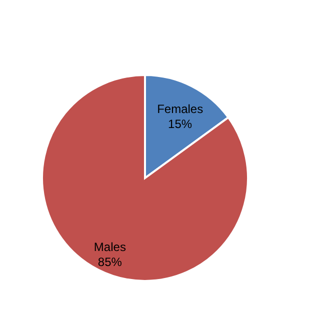 The image size is (320, 320). Describe the element at coordinates (110, 261) in the screenshot. I see `data-label: 85%` at that location.